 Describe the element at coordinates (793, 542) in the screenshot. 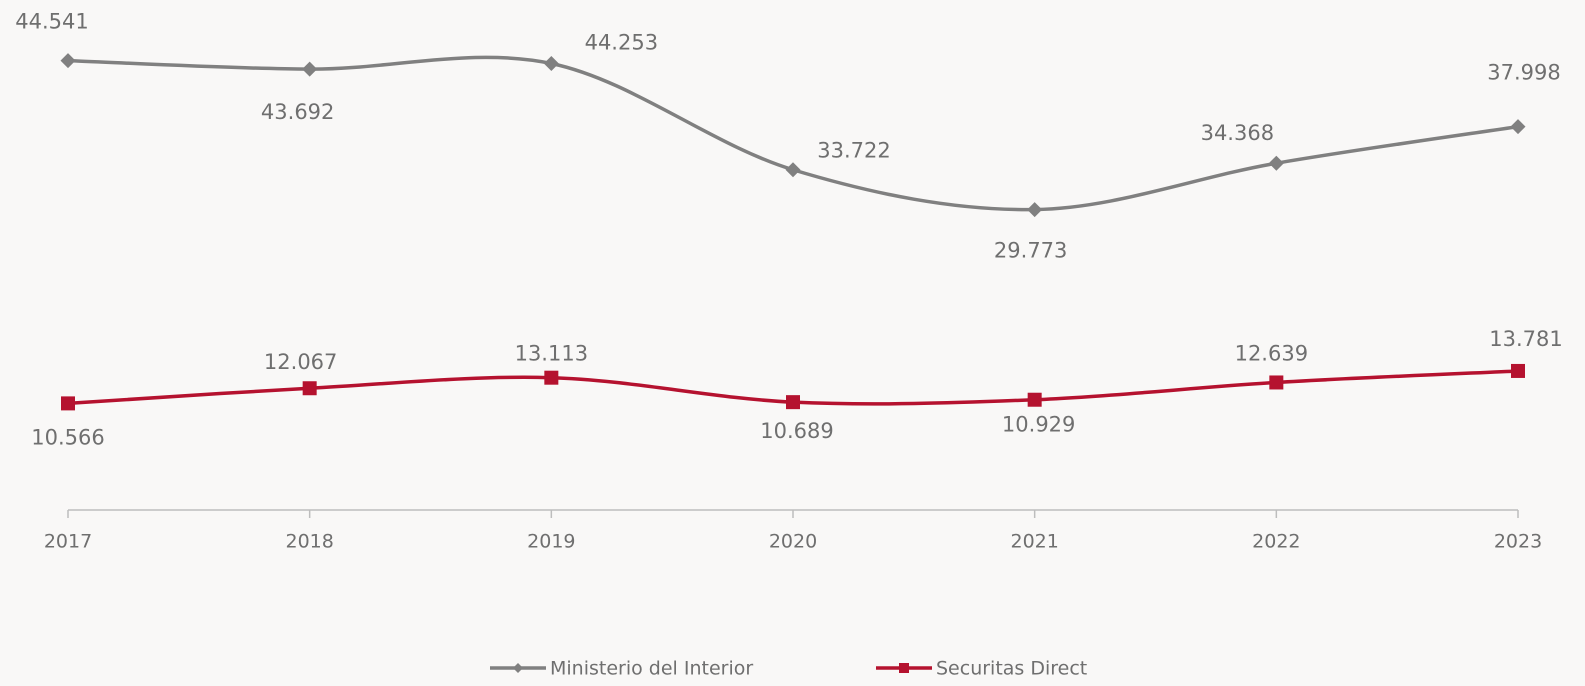

I see `x-tick-label: 2020` at that location.